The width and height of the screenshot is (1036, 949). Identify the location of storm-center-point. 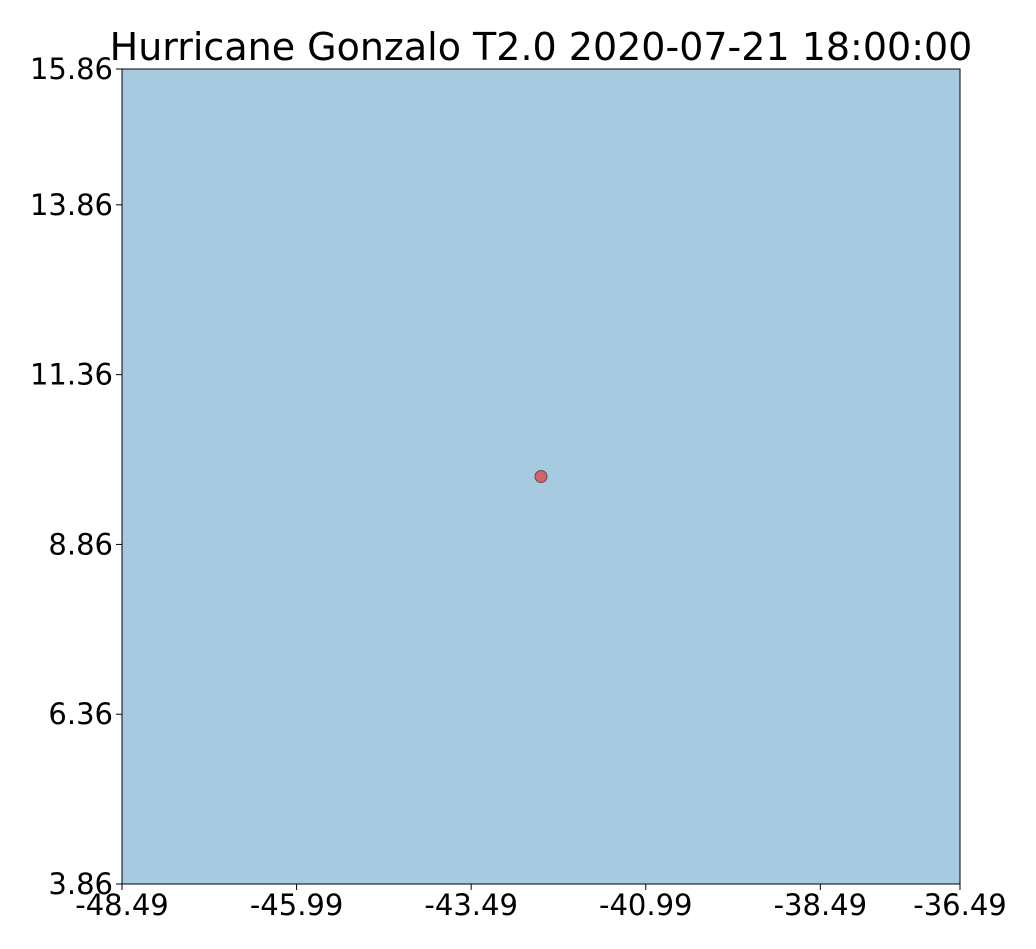
(541, 476).